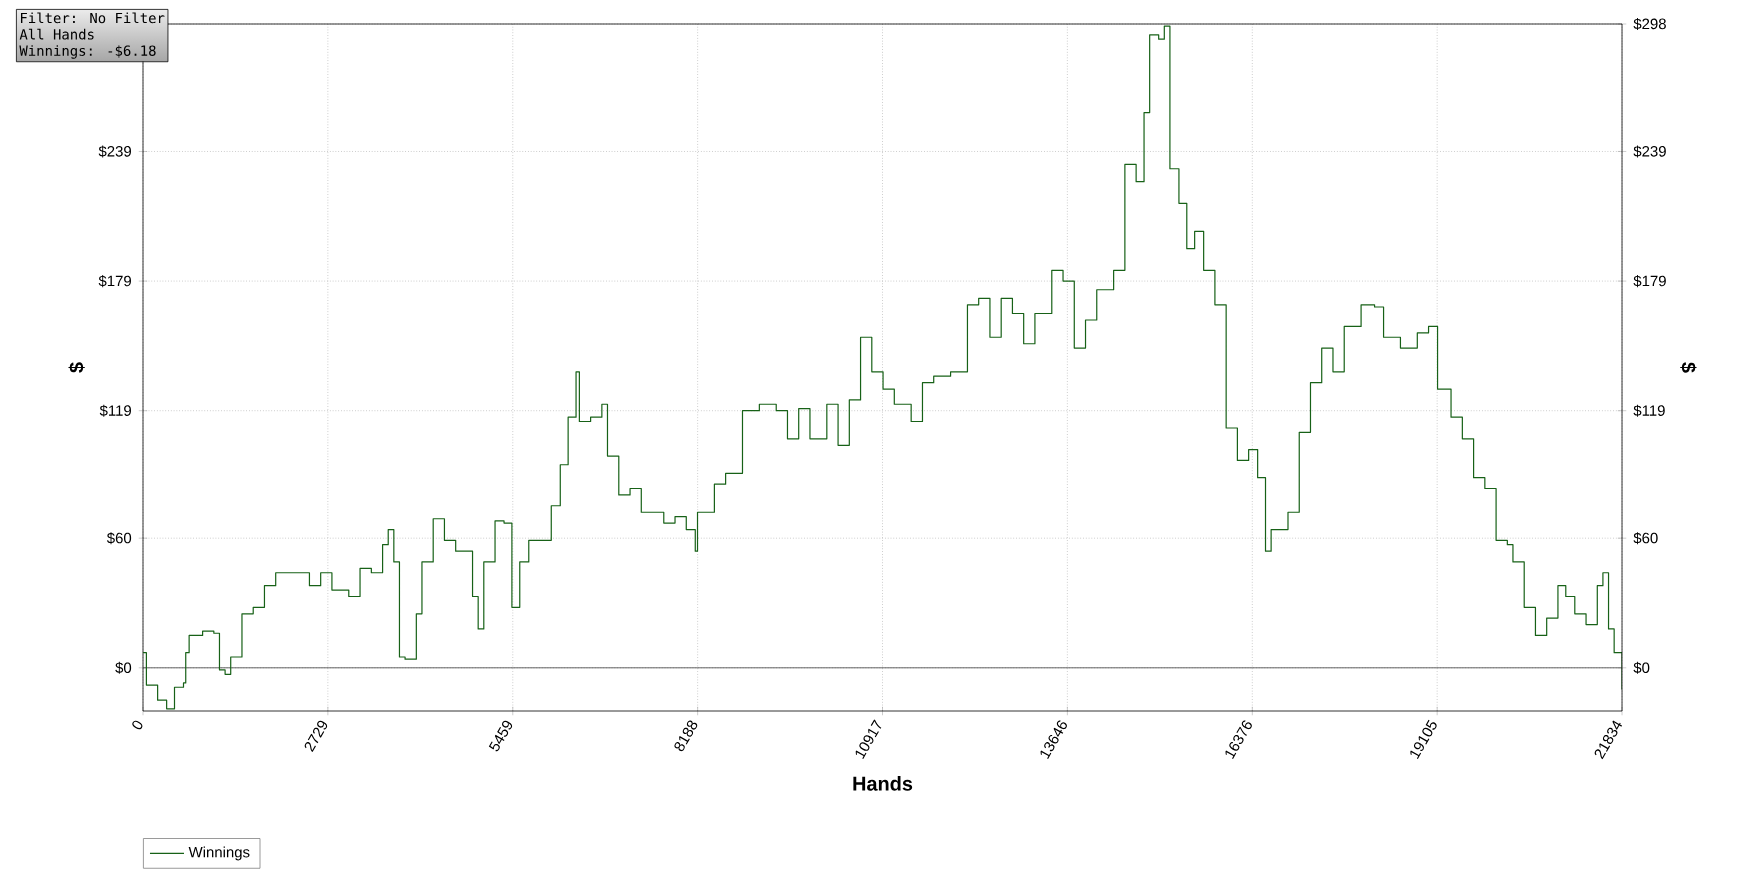  What do you see at coordinates (123, 667) in the screenshot?
I see `y-tick-label: $0` at bounding box center [123, 667].